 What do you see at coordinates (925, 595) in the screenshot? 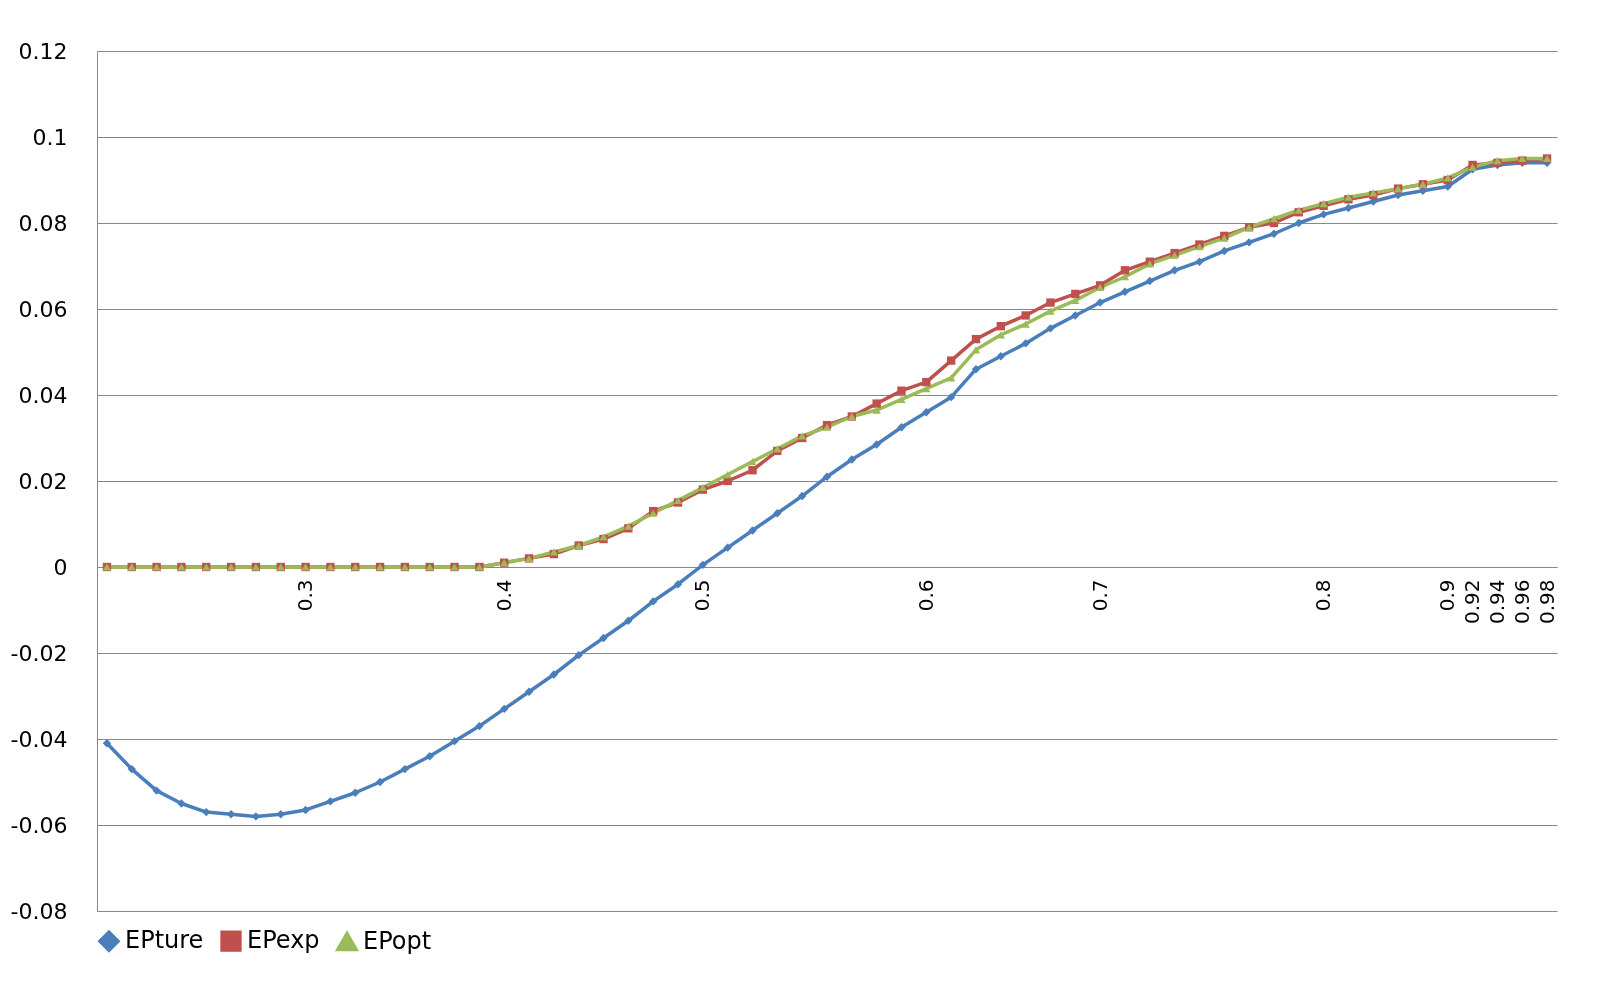
I see `x-tick-label: 0.6` at bounding box center [925, 595].